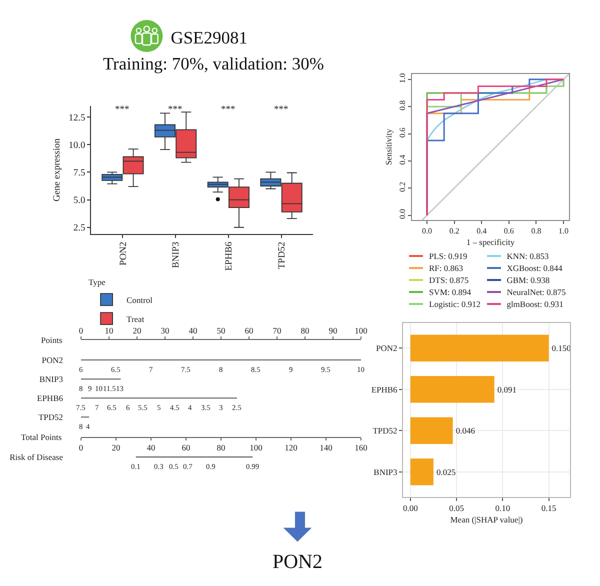  Describe the element at coordinates (528, 279) in the screenshot. I see `legend-label: GBM: 0.938` at that location.